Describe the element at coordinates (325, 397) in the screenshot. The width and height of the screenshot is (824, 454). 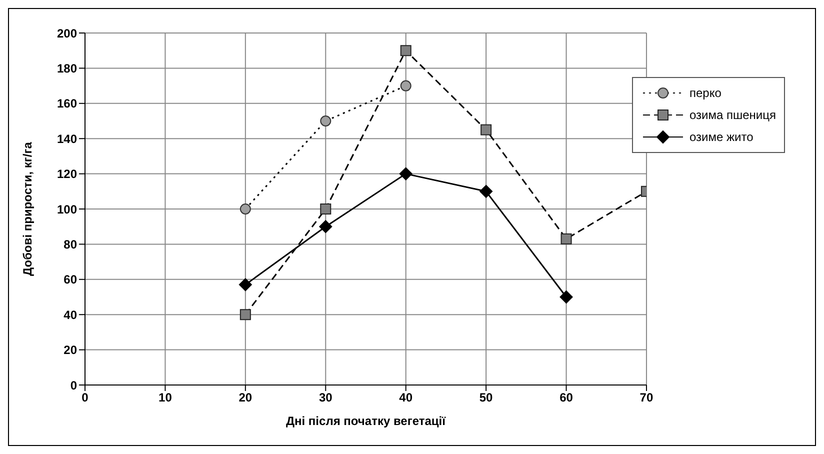
I see `x-tick-label: 30` at that location.